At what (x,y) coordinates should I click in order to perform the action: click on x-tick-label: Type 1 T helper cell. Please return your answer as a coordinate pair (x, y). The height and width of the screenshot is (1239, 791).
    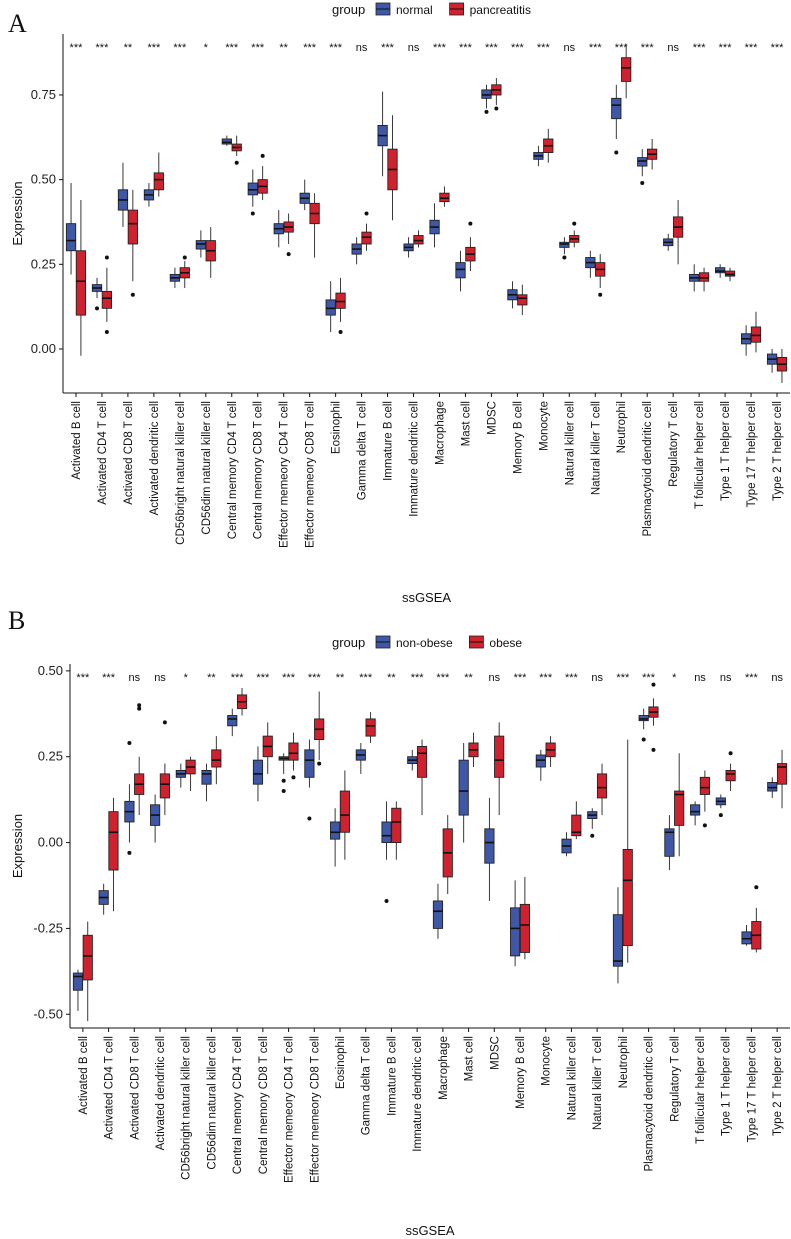
    Looking at the image, I should click on (726, 451).